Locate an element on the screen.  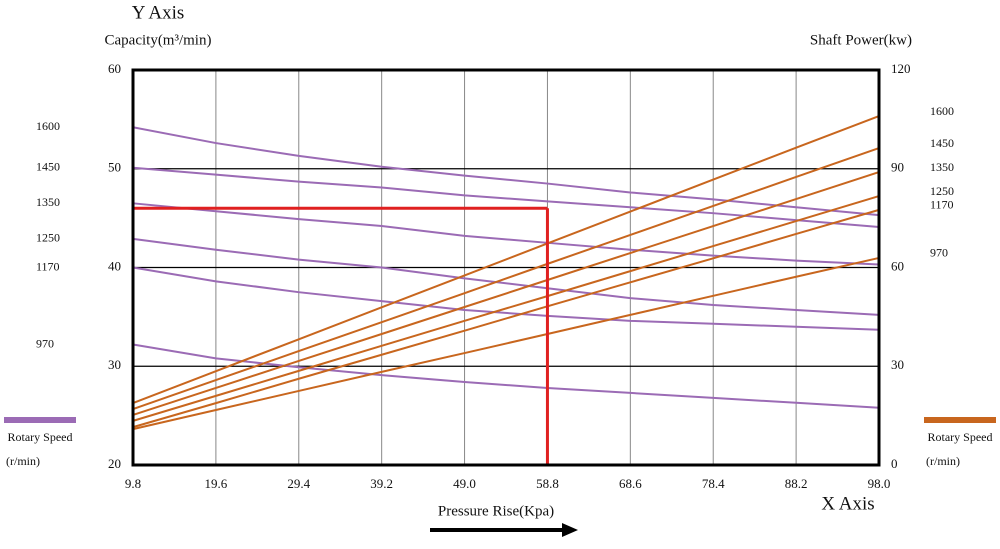
y-tick-label: 30 is located at coordinates (114, 364).